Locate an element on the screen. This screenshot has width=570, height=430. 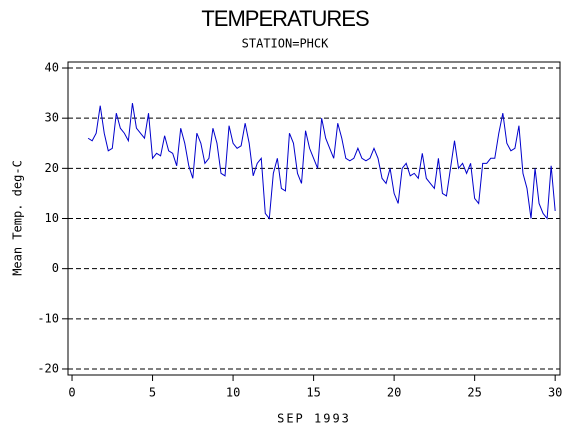
x-tick-label: 0 is located at coordinates (71, 393).